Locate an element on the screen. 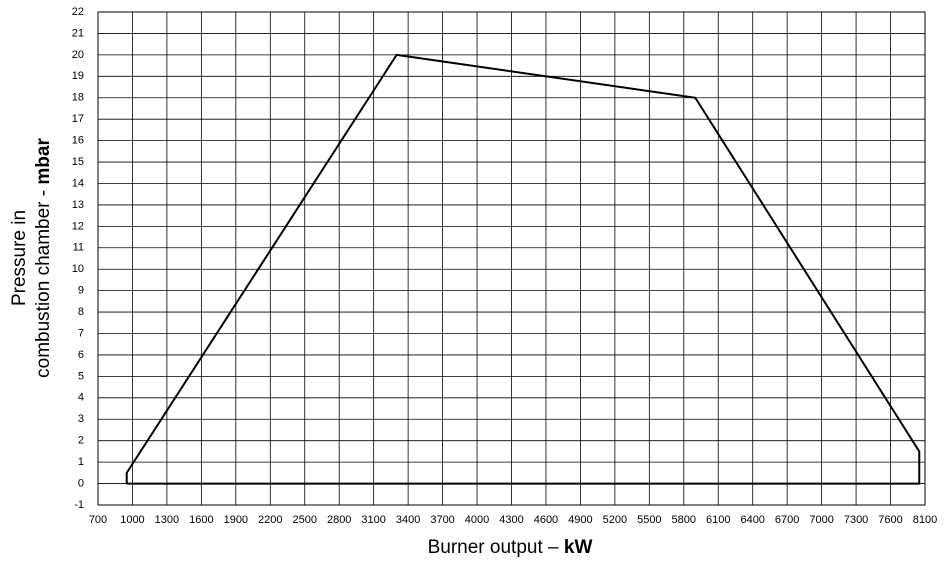 The width and height of the screenshot is (946, 562). y-tick-label: 6 is located at coordinates (81, 355).